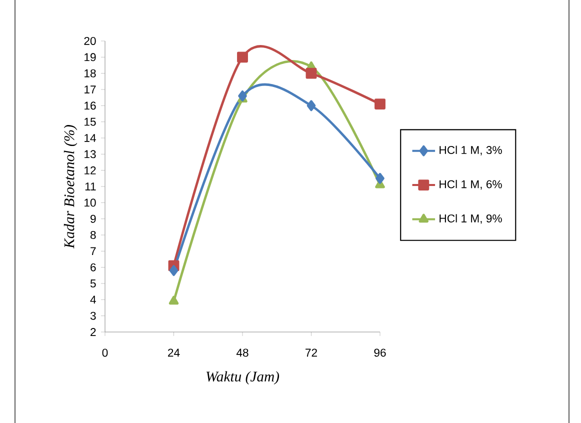 This screenshot has height=423, width=581. I want to click on y-tick-label: 16, so click(90, 106).